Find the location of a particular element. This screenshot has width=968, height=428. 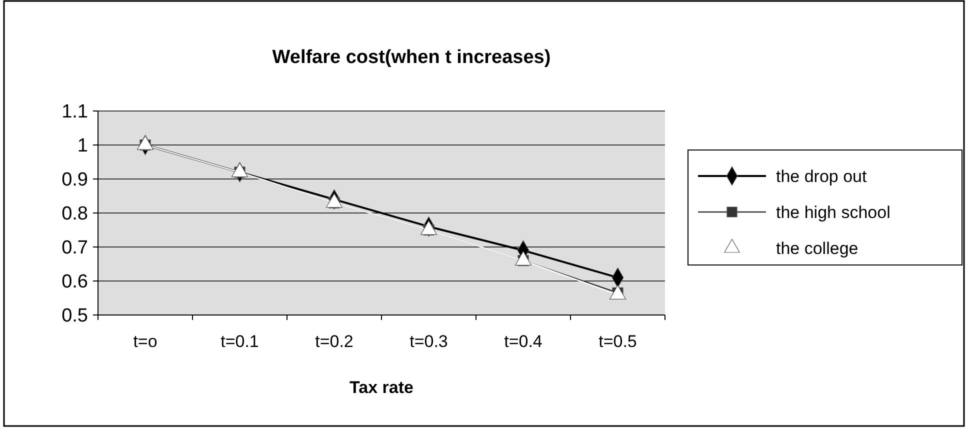

x-axis-title: Tax rate is located at coordinates (382, 387).